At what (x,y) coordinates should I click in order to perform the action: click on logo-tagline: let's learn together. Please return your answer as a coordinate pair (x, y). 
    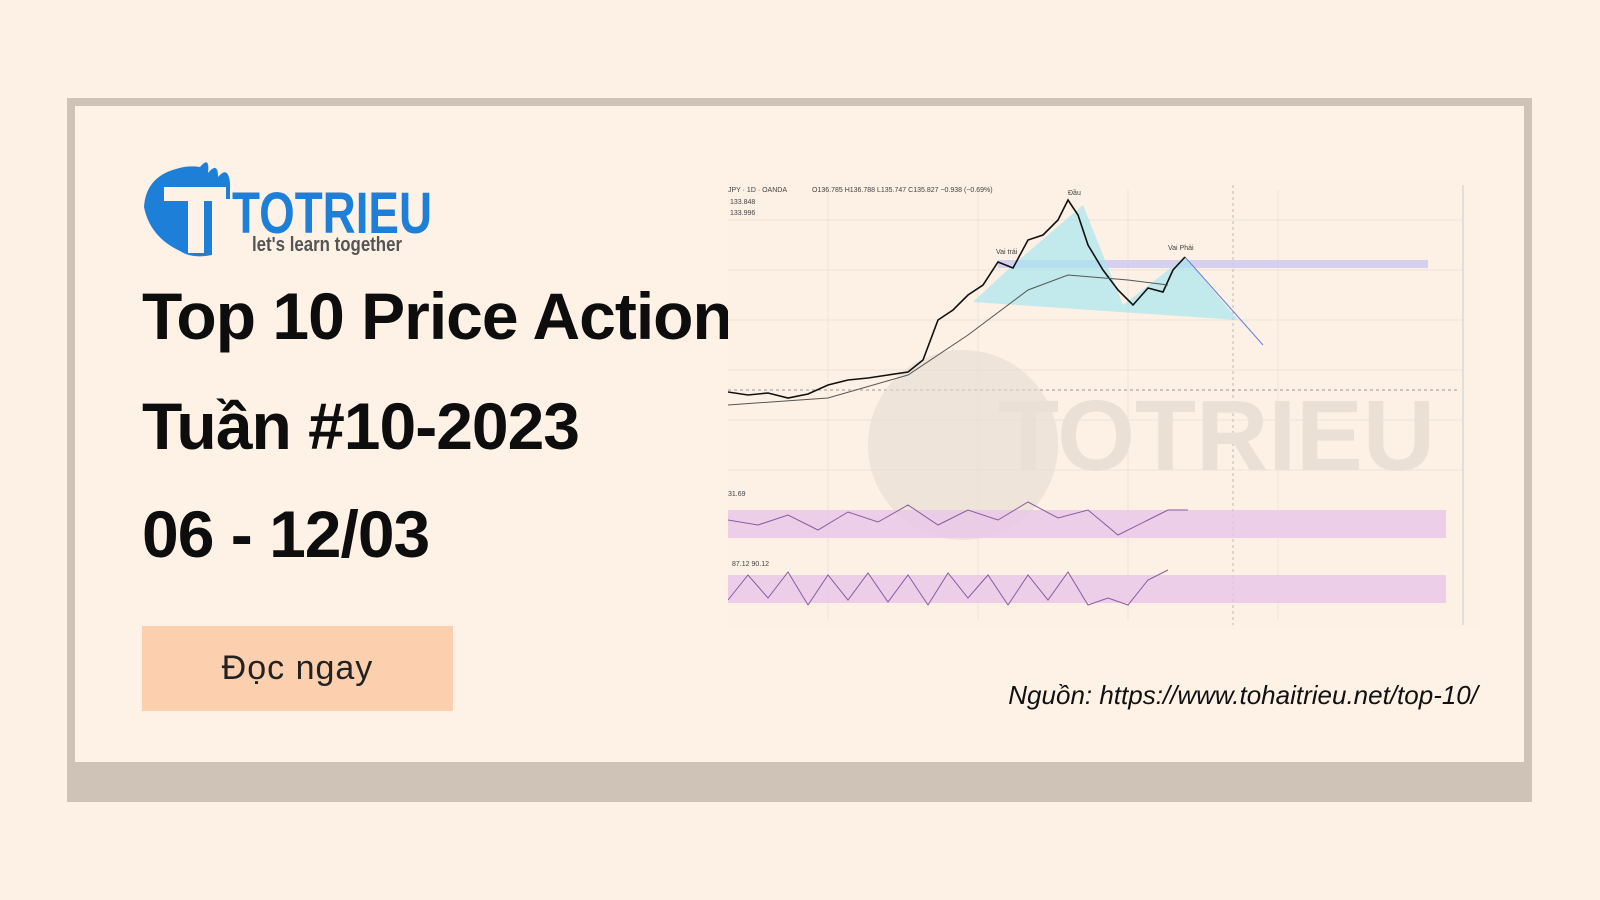
    Looking at the image, I should click on (327, 245).